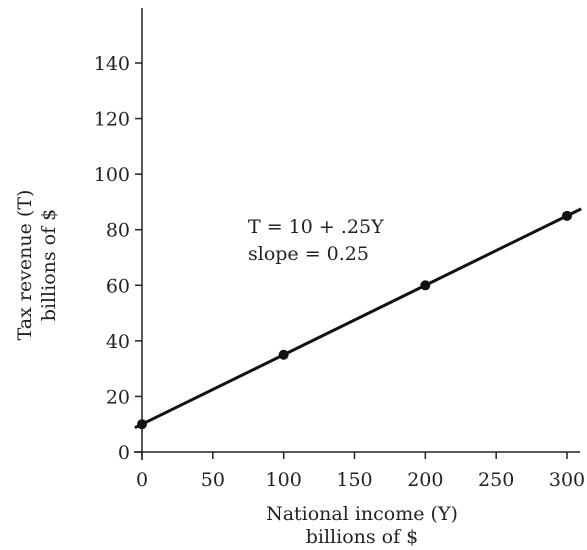  What do you see at coordinates (316, 227) in the screenshot?
I see `annotation-equation: T = 10 + .25Y` at bounding box center [316, 227].